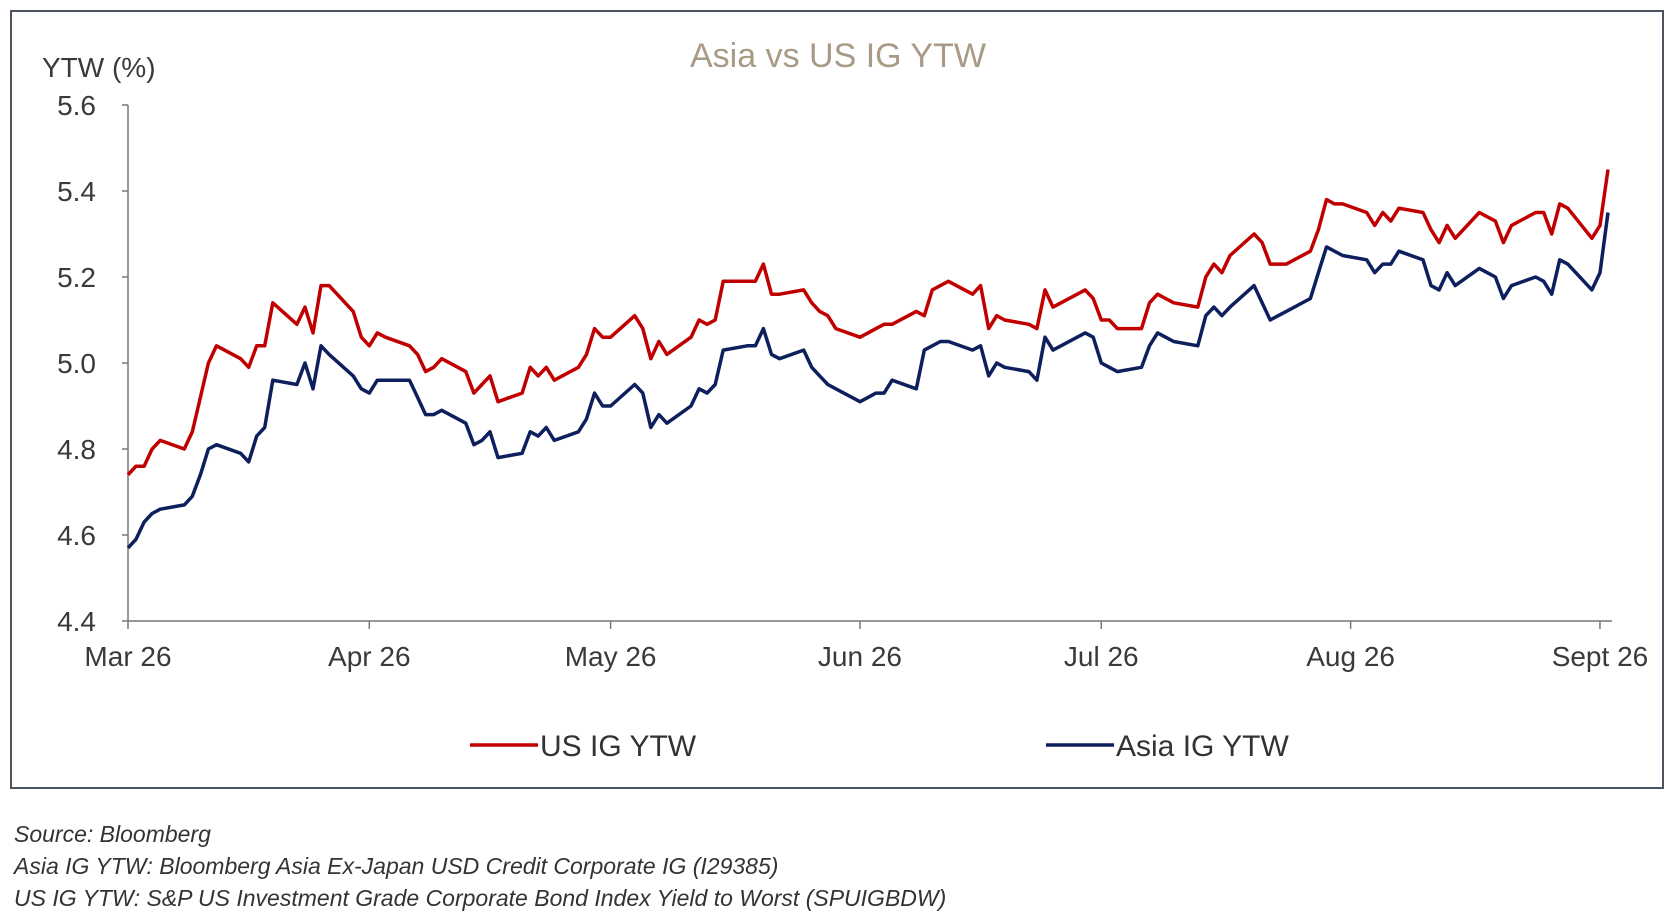  Describe the element at coordinates (112, 834) in the screenshot. I see `source-note: Source: Bloomberg` at that location.